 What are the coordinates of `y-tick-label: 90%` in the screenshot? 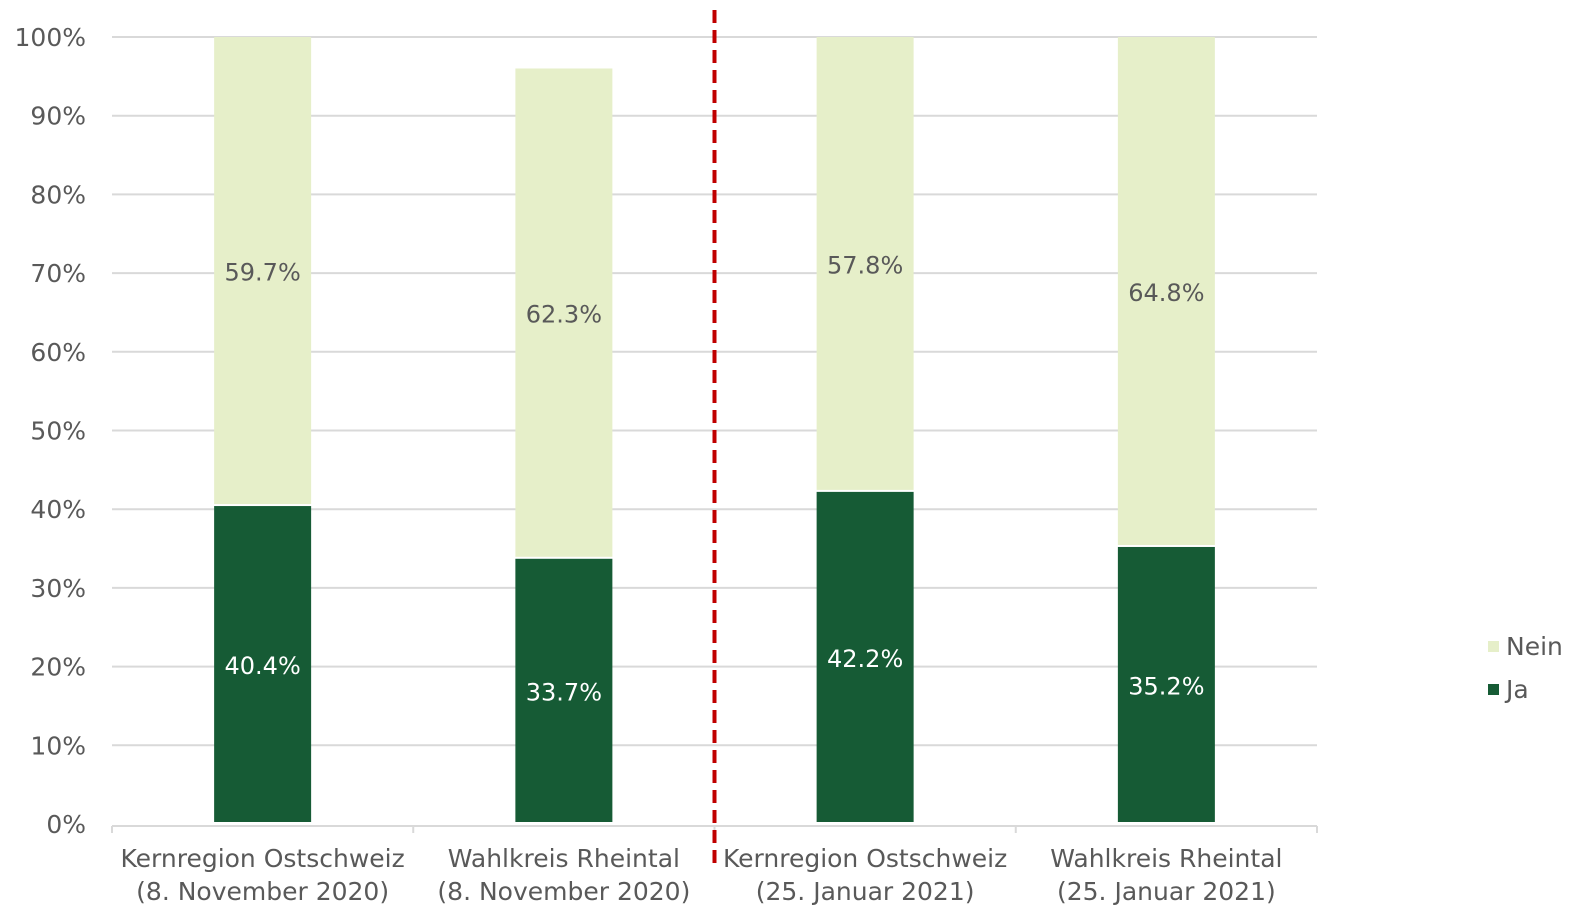 It's located at (58, 116).